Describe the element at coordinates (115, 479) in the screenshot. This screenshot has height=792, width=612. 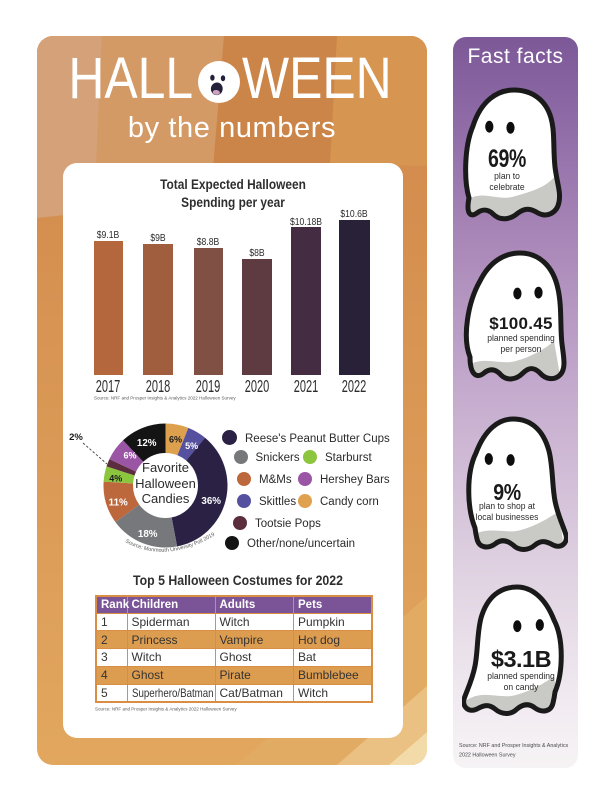
I see `svg-text: 4%` at that location.